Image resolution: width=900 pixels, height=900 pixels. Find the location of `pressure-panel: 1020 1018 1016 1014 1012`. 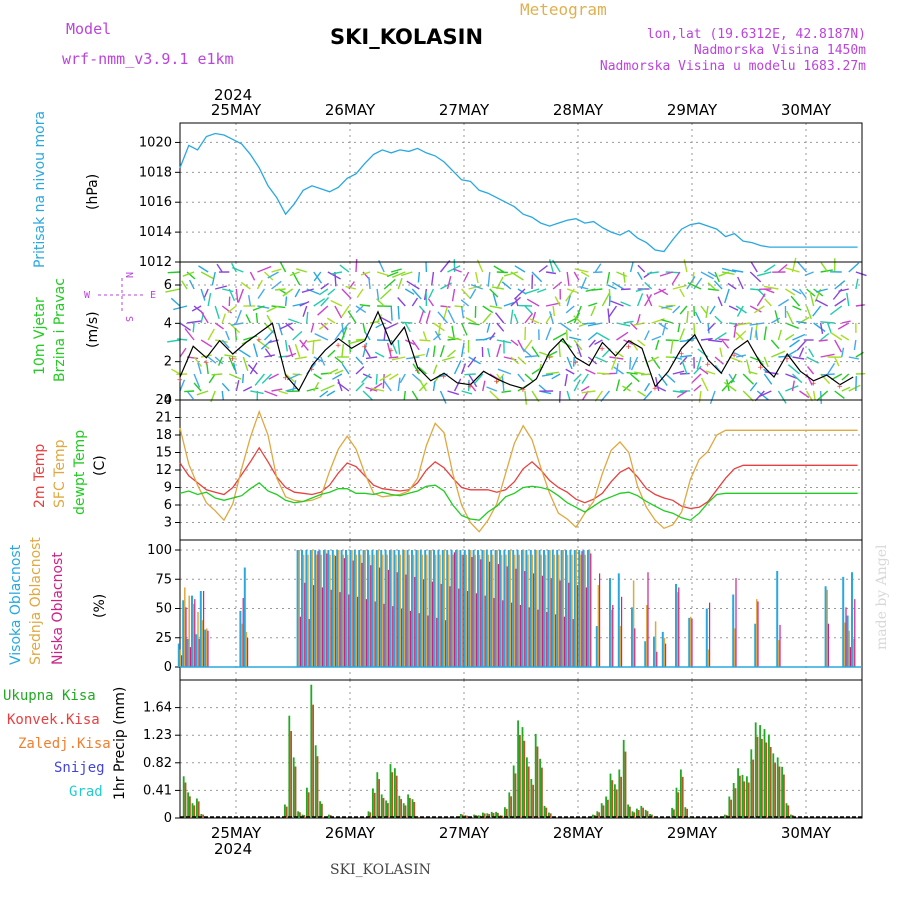

pressure-panel: 1020 1018 1016 1014 1012 is located at coordinates (501, 196).